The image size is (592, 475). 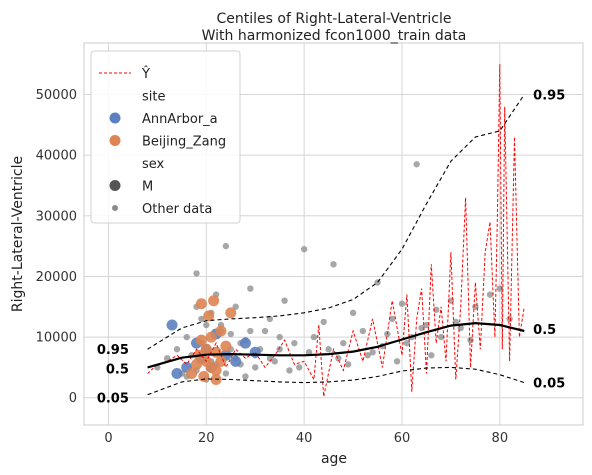 I want to click on y-tick-label: 50000, so click(x=56, y=95).